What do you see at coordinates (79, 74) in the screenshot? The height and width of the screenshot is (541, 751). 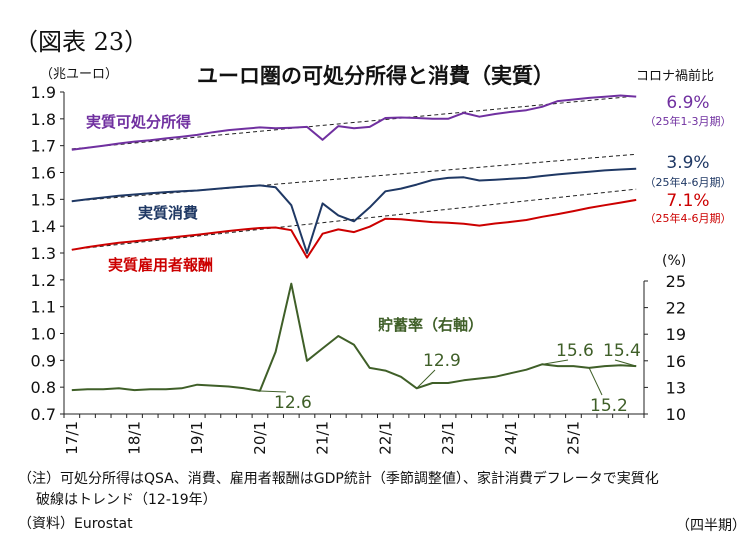 I see `left-axis-unit: （兆ユーロ）` at bounding box center [79, 74].